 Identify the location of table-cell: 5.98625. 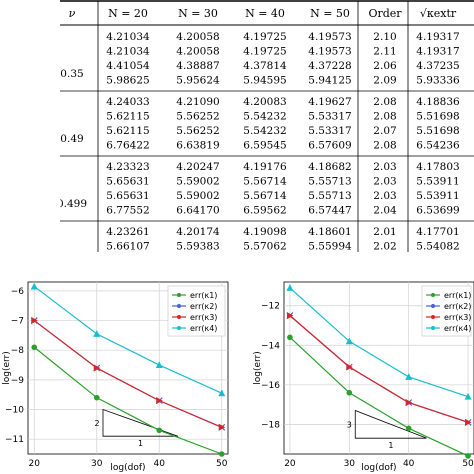
(127, 81).